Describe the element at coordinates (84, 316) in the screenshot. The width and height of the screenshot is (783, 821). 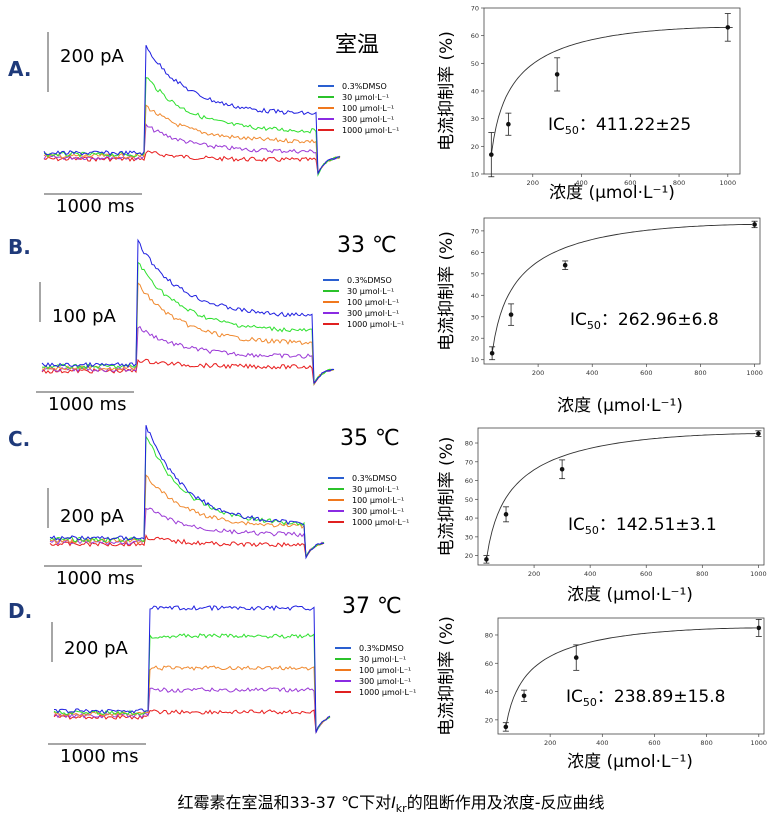
I see `scale-current-label: 100 pA` at that location.